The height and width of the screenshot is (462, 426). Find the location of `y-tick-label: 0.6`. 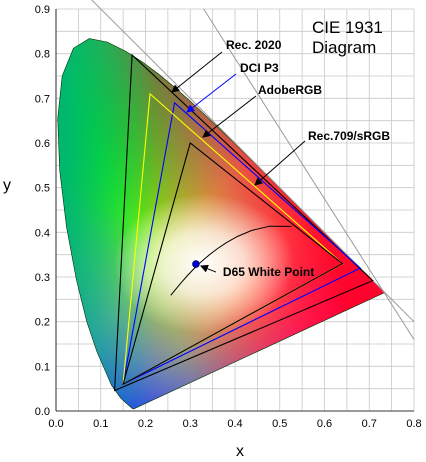

y-tick-label: 0.6 is located at coordinates (42, 144).